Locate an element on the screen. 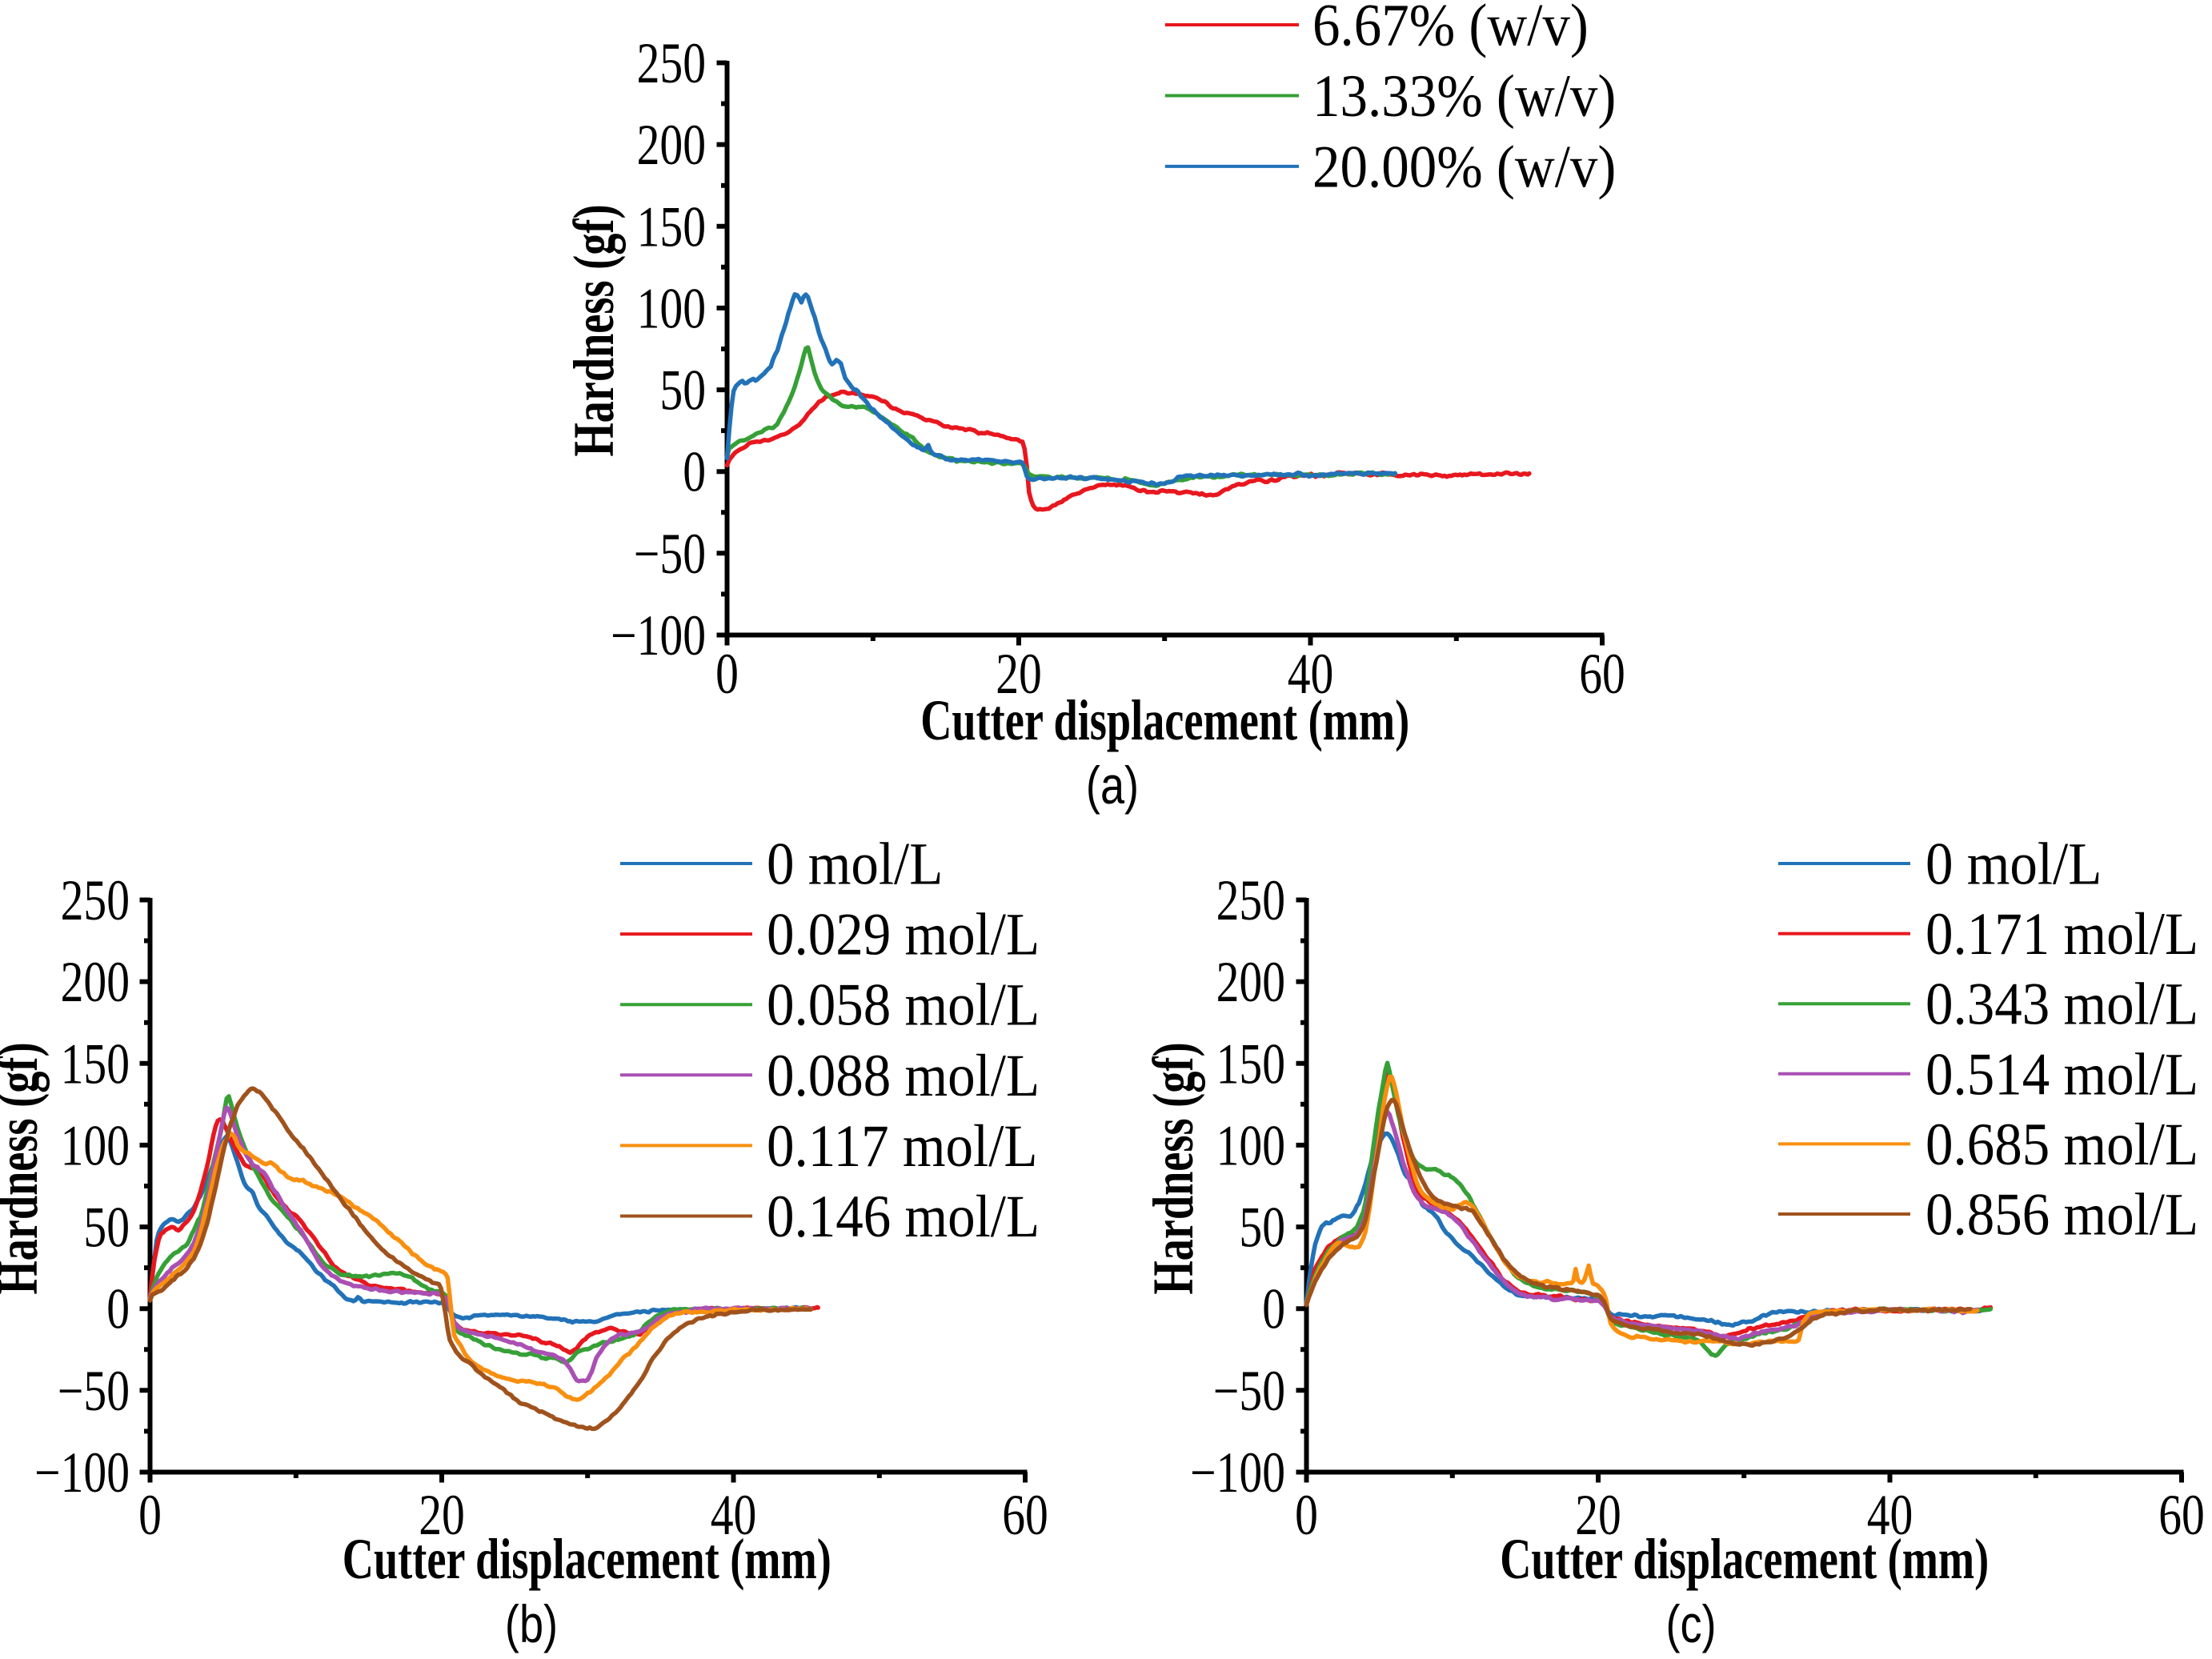 The width and height of the screenshot is (2212, 1659). svg-text: 0.171 mol/L is located at coordinates (2061, 933).